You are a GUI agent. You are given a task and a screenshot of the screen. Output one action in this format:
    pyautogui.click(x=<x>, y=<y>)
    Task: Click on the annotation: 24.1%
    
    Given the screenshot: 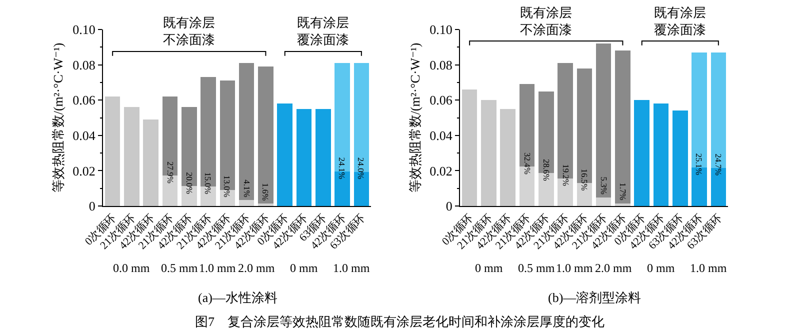 What is the action you would take?
    pyautogui.click(x=341, y=168)
    